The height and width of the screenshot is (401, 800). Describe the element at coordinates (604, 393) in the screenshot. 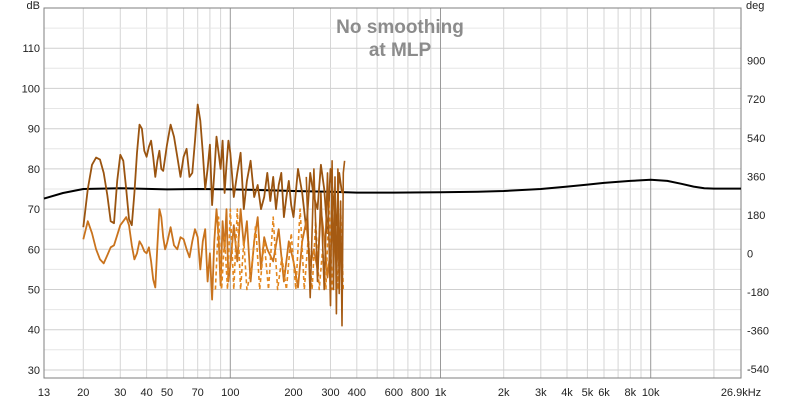

I see `x-tick-label: 6k` at that location.